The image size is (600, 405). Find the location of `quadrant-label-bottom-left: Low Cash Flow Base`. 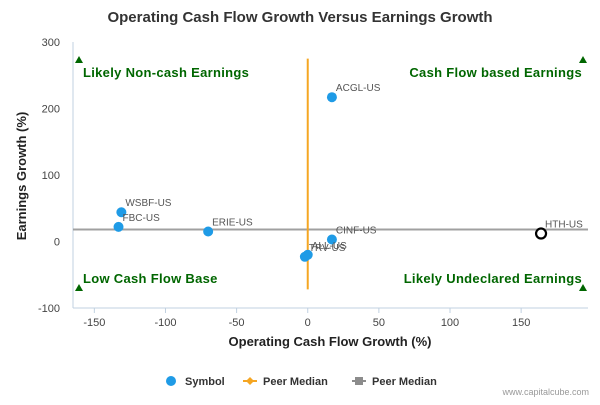

quadrant-label-bottom-left: Low Cash Flow Base is located at coordinates (150, 278).